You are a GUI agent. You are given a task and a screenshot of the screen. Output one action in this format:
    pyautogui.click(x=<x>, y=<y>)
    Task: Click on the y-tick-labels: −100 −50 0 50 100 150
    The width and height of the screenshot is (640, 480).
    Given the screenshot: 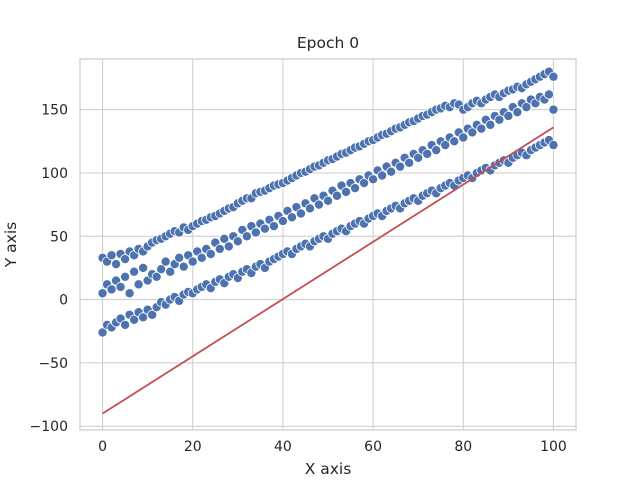 What is the action you would take?
    pyautogui.click(x=49, y=269)
    